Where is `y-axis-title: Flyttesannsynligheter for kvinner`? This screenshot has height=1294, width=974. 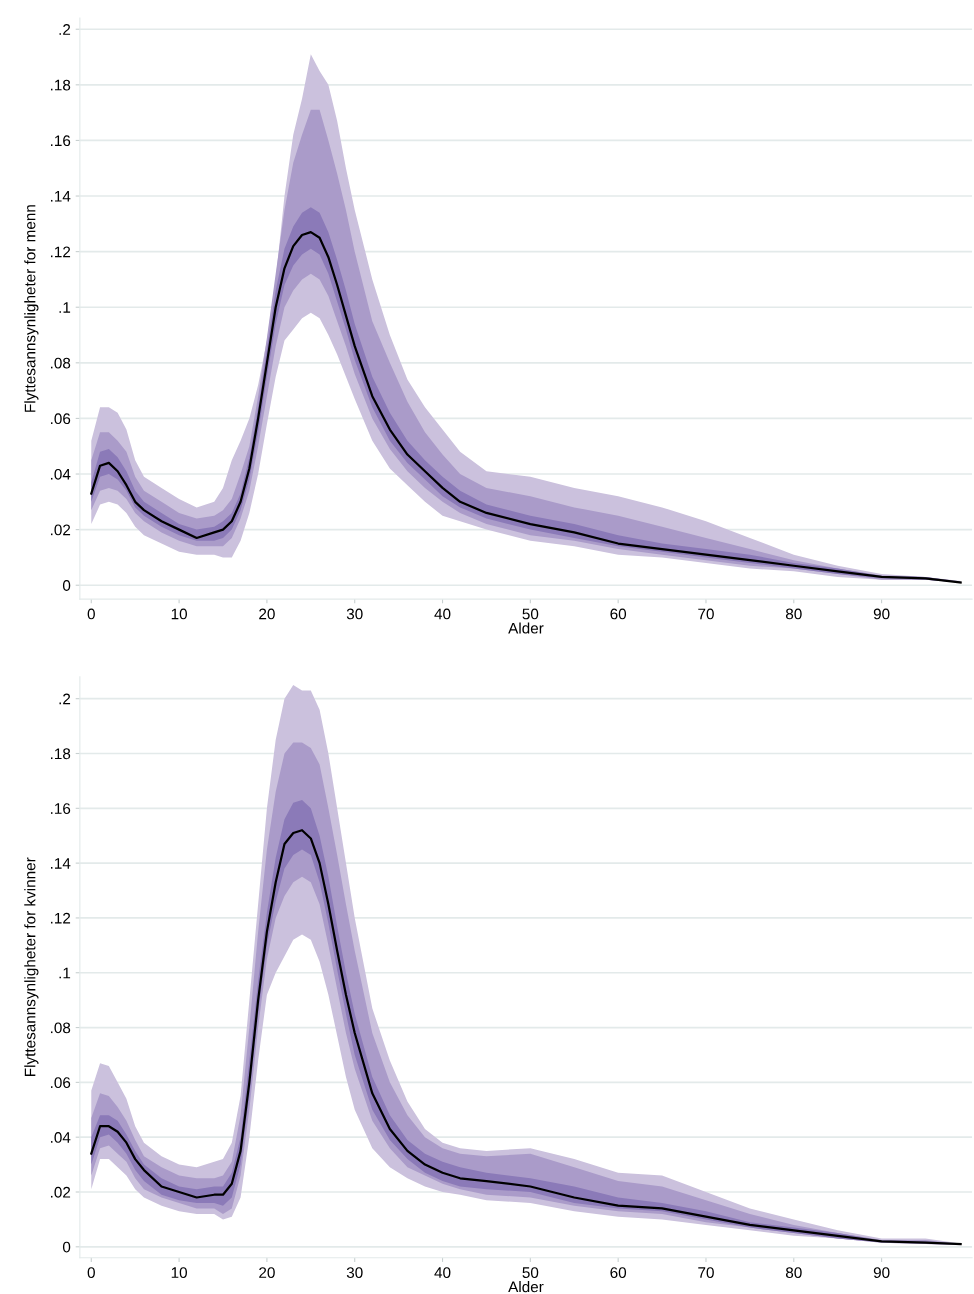 y-axis-title: Flyttesannsynligheter for kvinner is located at coordinates (31, 966).